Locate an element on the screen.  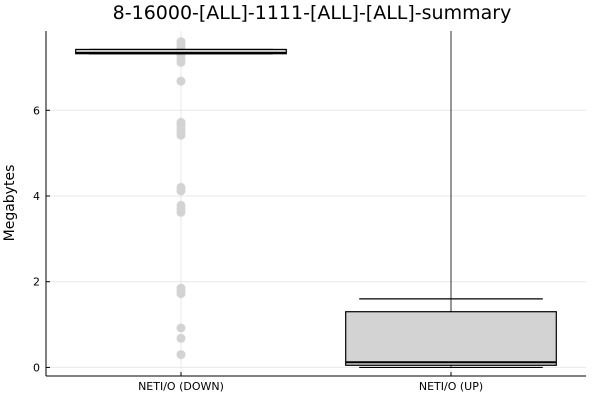
y-tick-label: 0 is located at coordinates (36, 367).